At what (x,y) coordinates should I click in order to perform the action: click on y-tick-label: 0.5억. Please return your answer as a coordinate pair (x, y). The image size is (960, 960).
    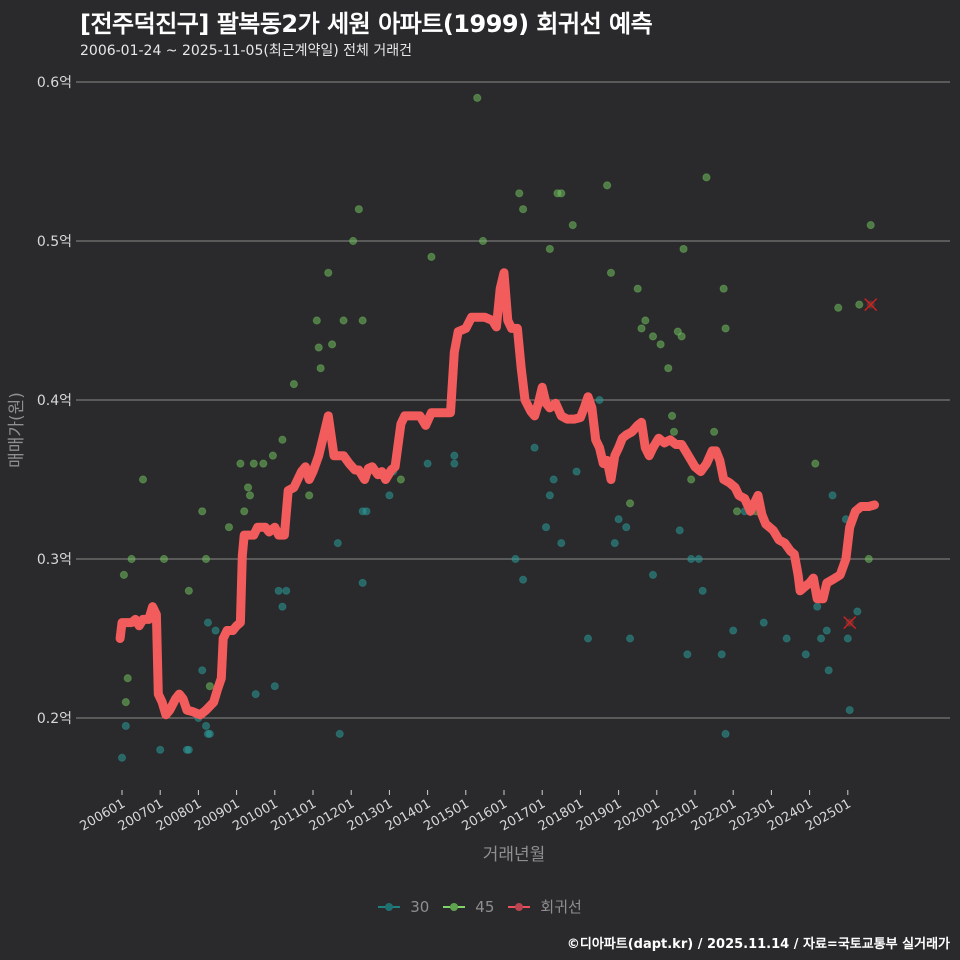
    Looking at the image, I should click on (54, 242).